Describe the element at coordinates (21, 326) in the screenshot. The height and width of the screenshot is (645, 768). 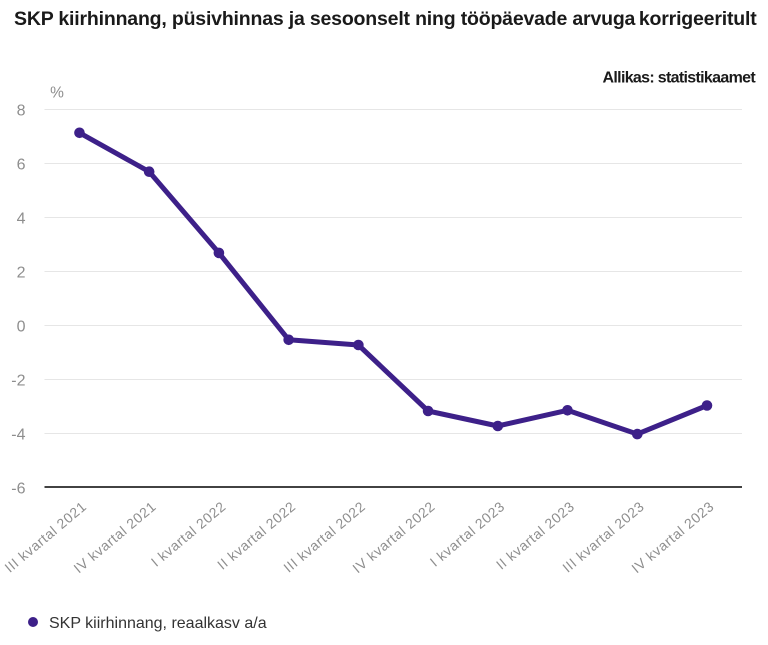
I see `svg-text: 0` at that location.